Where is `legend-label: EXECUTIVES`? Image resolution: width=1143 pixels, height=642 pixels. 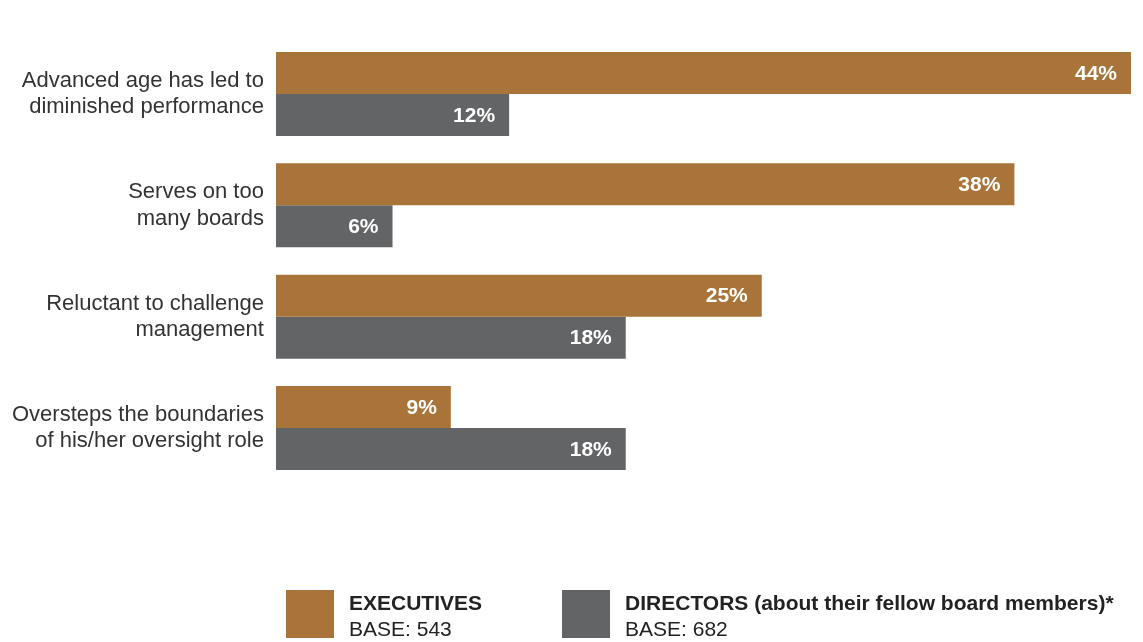
legend-label: EXECUTIVES is located at coordinates (416, 603).